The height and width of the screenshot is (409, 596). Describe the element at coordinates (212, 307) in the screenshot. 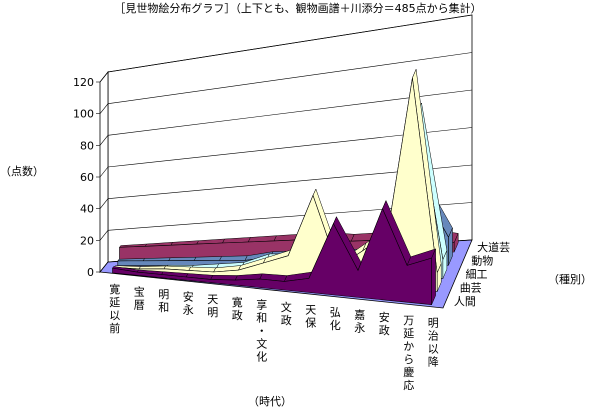

I see `x-tick-label: 天明` at that location.